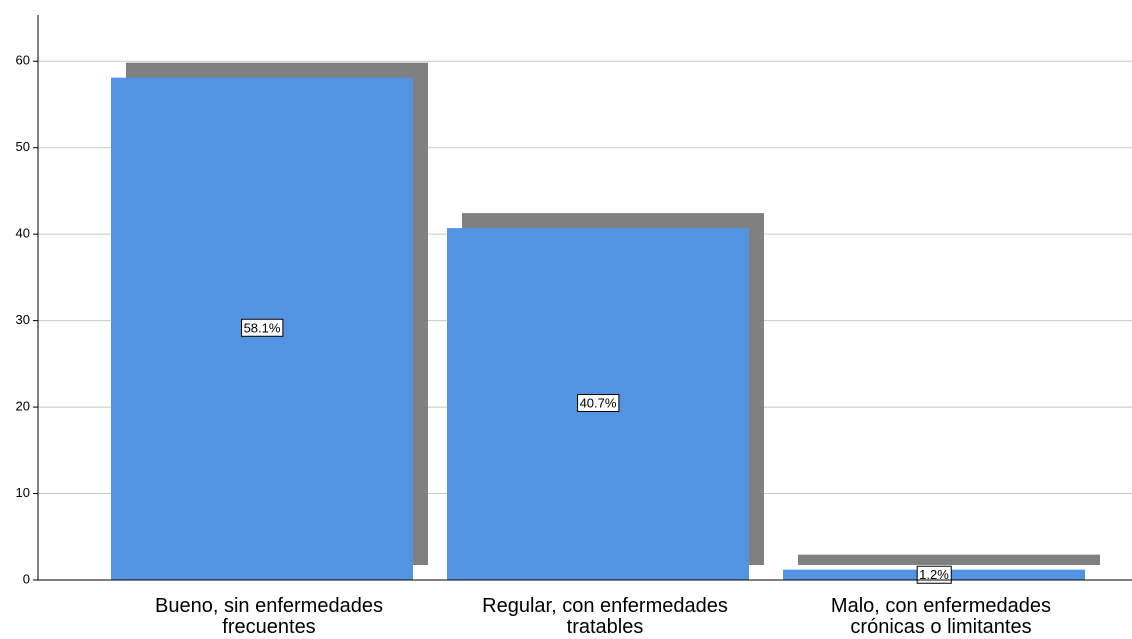 The height and width of the screenshot is (639, 1132). I want to click on y-tick-label: 0, so click(26, 578).